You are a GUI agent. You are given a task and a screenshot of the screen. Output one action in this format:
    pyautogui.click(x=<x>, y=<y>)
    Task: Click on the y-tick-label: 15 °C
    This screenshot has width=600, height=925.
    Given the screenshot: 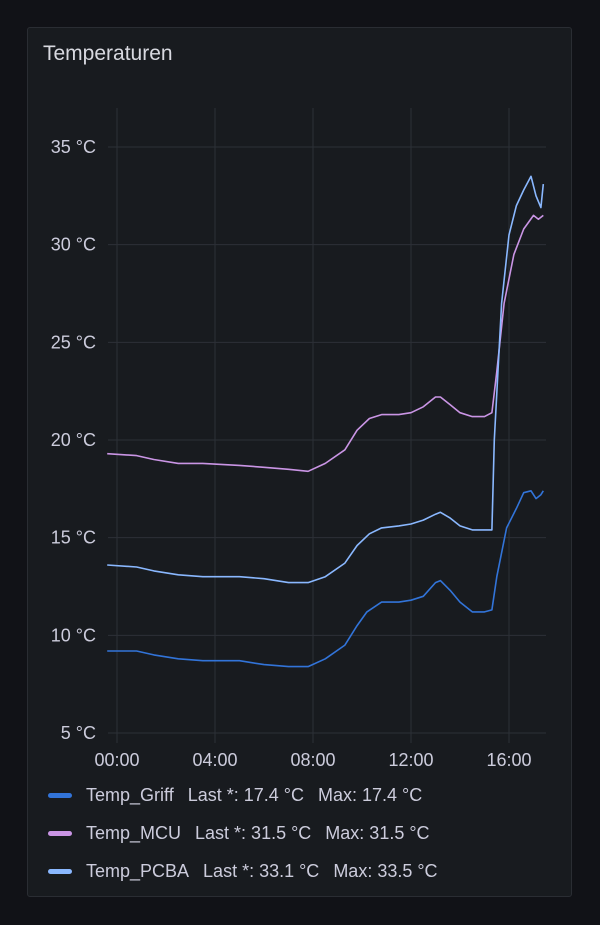 What is the action you would take?
    pyautogui.click(x=73, y=538)
    